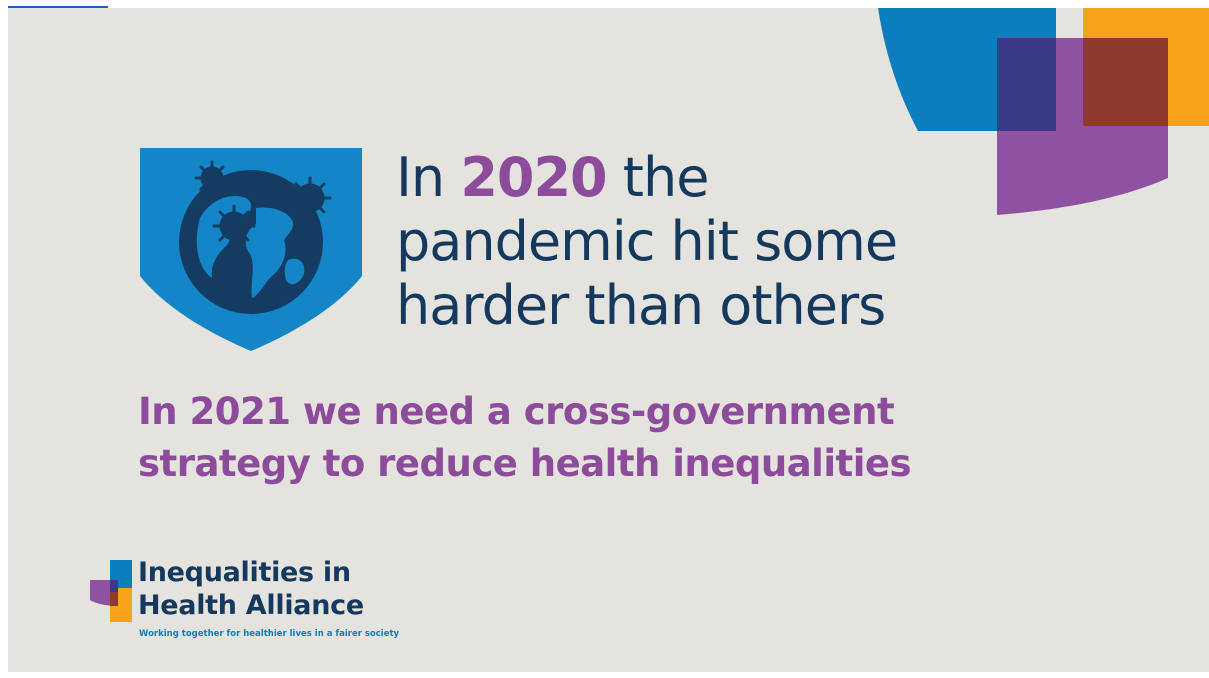 Image resolution: width=1209 pixels, height=678 pixels. What do you see at coordinates (1026, 84) in the screenshot?
I see `corner-indigo-overlap` at bounding box center [1026, 84].